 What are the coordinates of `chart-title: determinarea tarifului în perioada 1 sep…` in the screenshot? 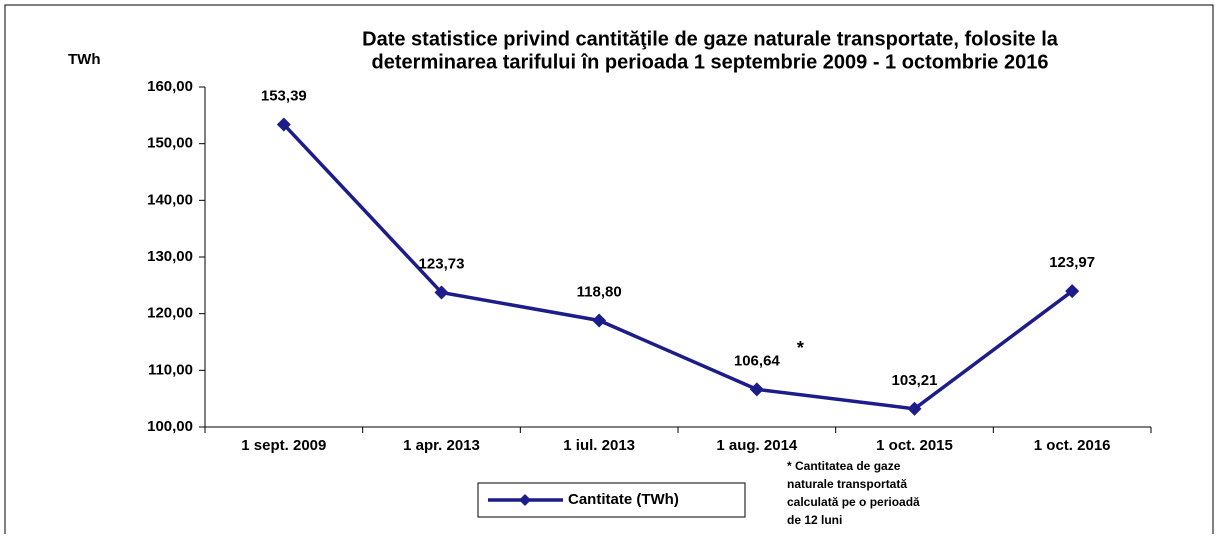 It's located at (710, 62).